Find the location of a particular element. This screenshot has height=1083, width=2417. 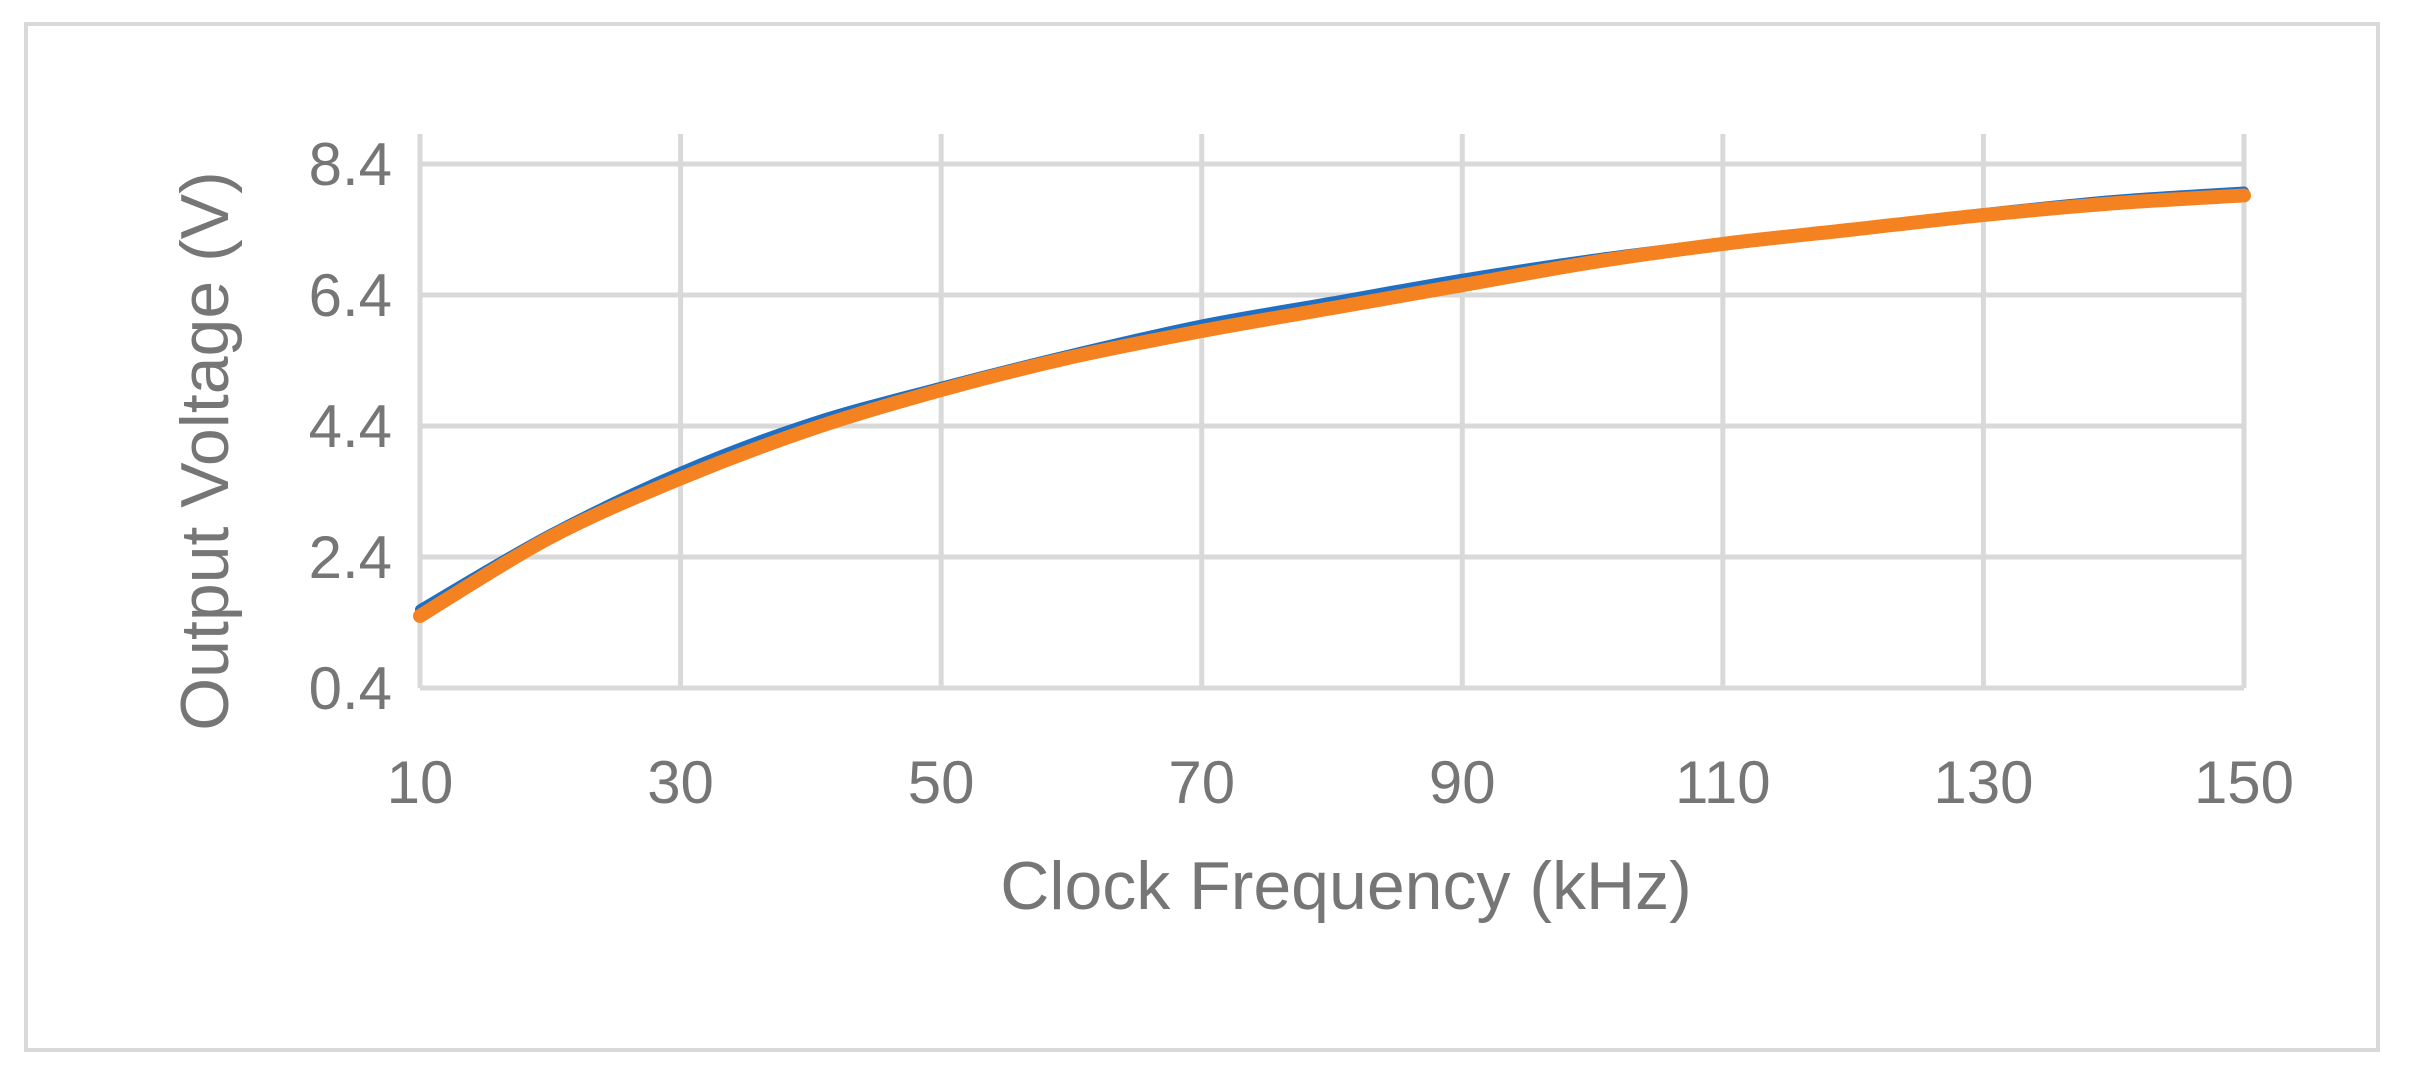

y-tick-labels: 0.4 2.4 4.4 6.4 8.4 is located at coordinates (350, 426).